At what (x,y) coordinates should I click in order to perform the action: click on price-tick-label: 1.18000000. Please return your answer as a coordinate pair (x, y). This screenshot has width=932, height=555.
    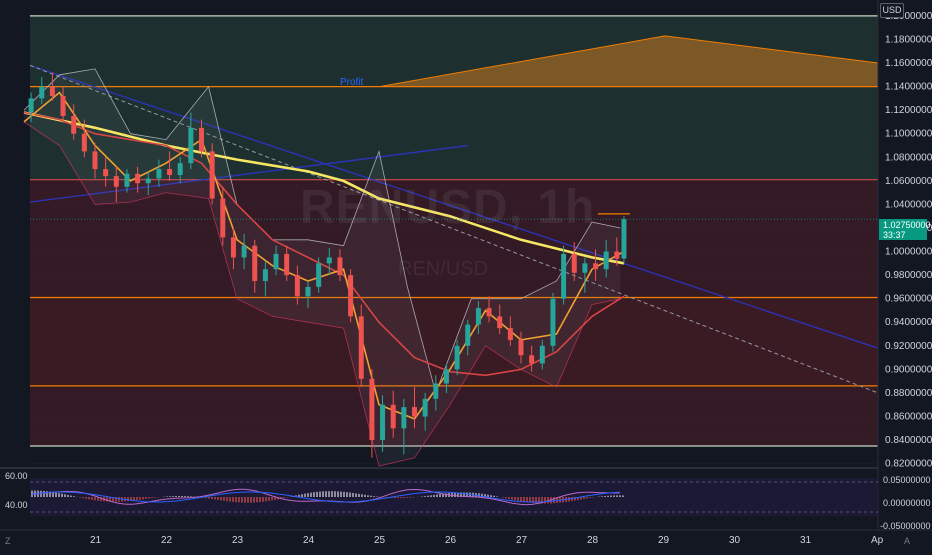
    Looking at the image, I should click on (908, 39).